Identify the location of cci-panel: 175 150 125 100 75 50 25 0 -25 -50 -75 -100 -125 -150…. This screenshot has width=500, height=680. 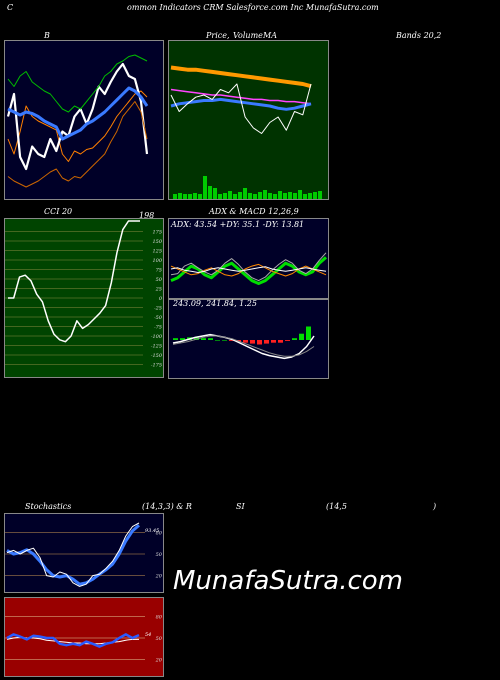
(84, 298).